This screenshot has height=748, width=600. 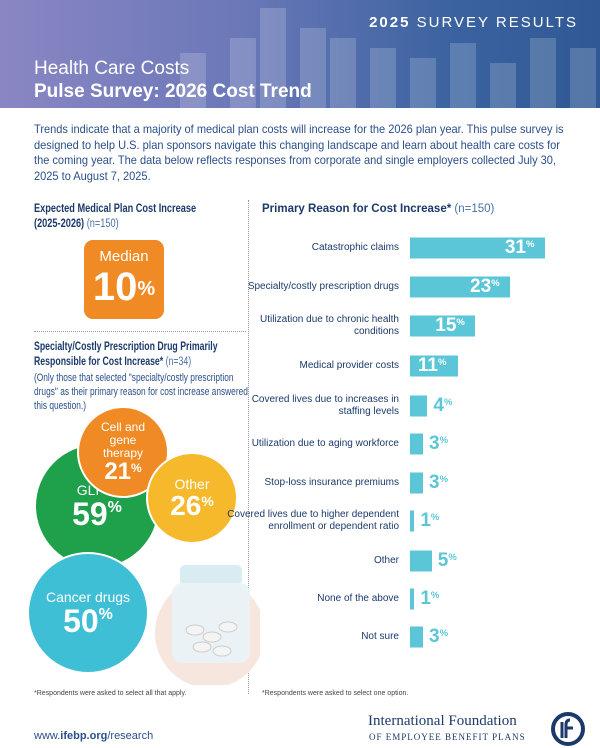 I want to click on bar-label: Catastrophic claims, so click(x=355, y=247).